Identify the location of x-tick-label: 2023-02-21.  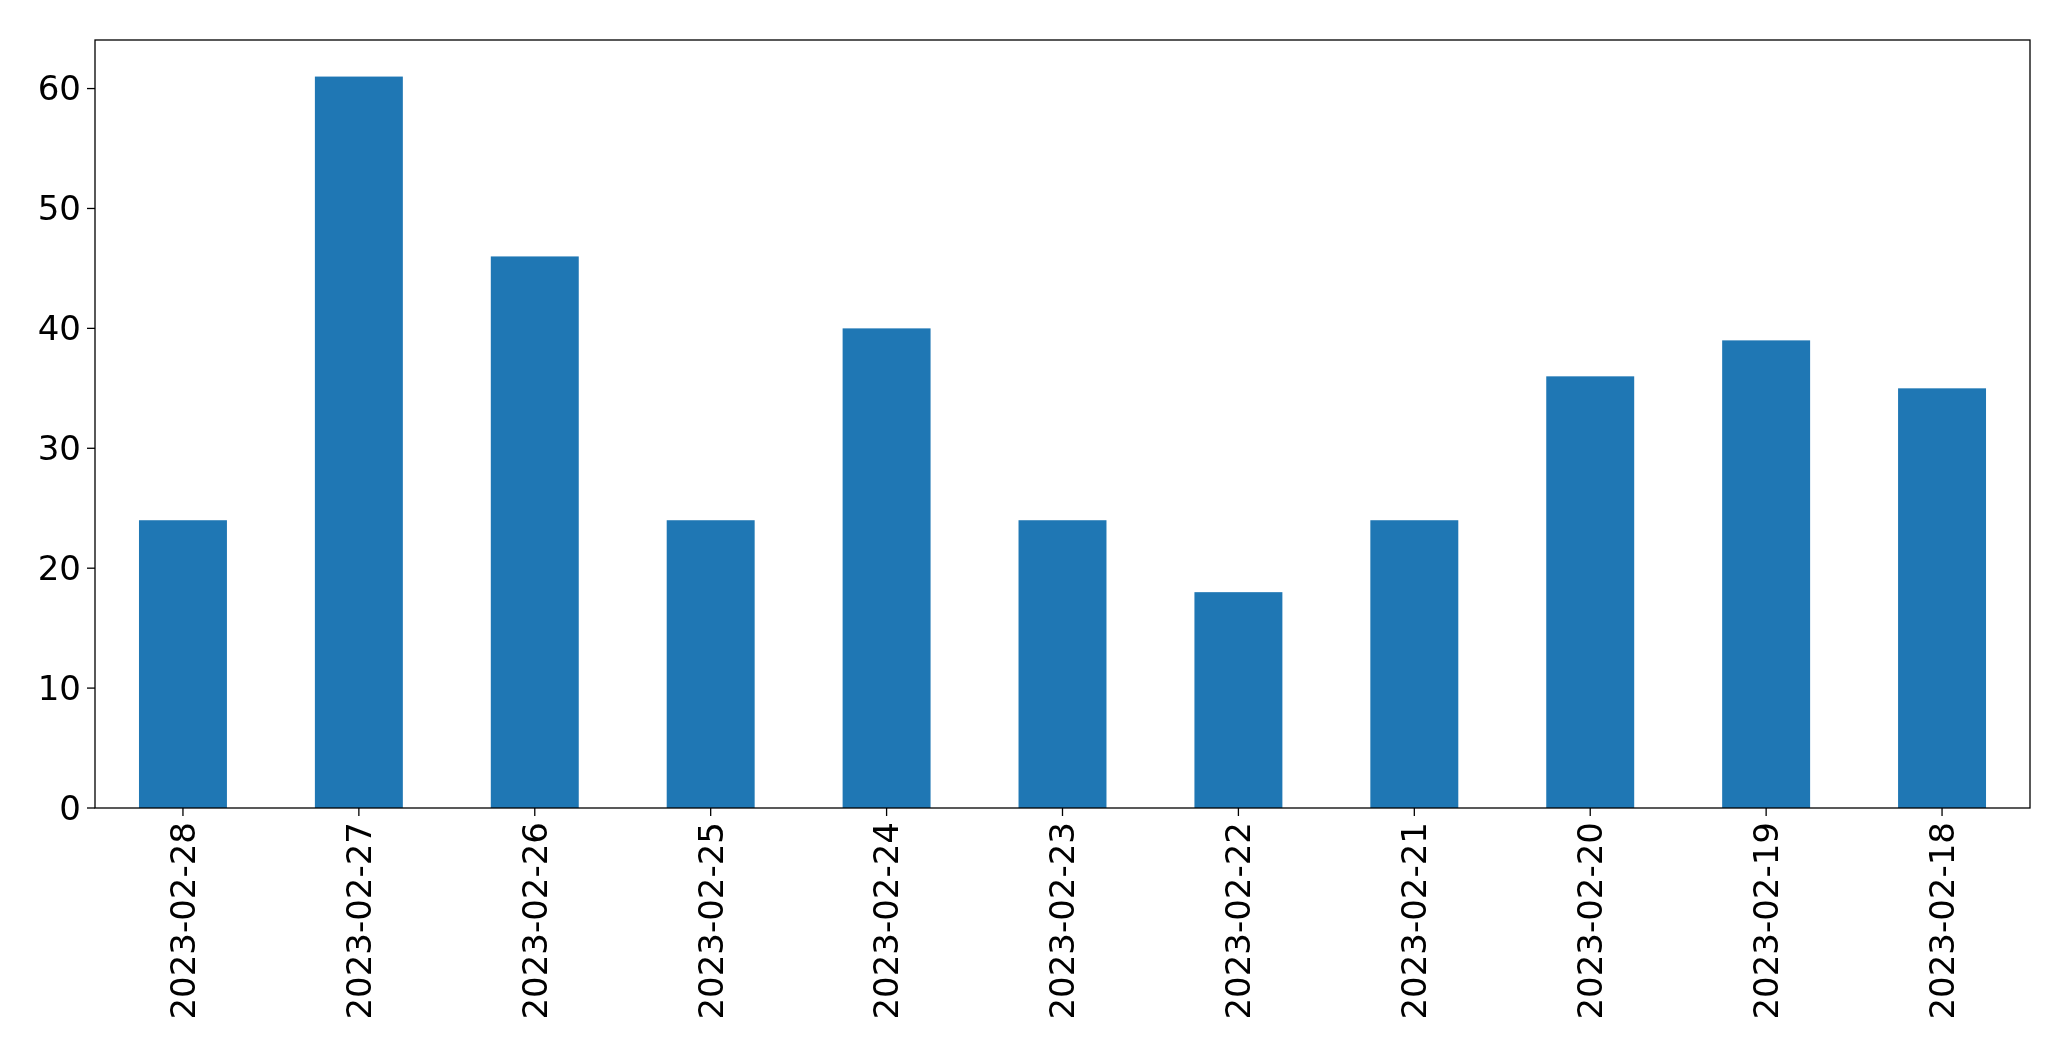
(1414, 921).